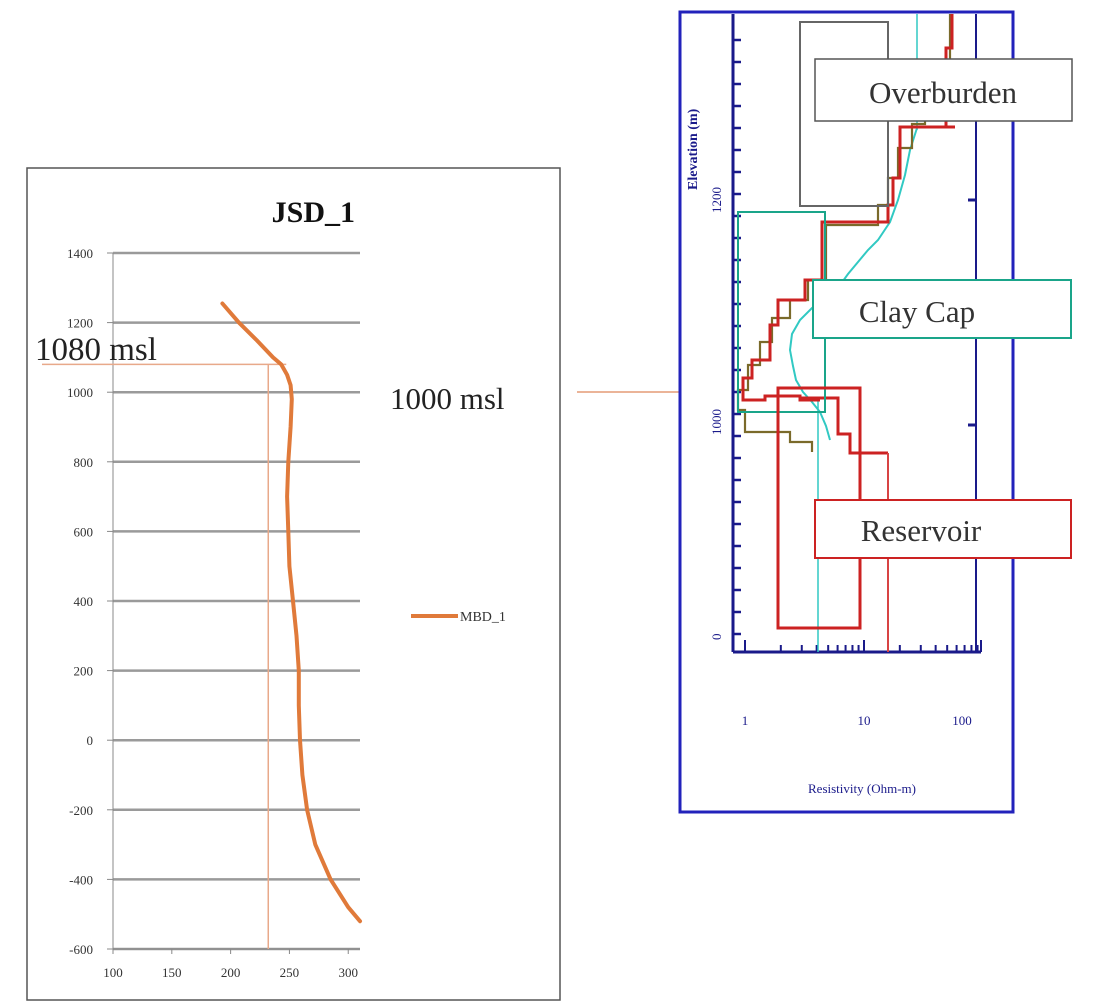 Image resolution: width=1094 pixels, height=1003 pixels. I want to click on clay-cap-label-box, so click(942, 309).